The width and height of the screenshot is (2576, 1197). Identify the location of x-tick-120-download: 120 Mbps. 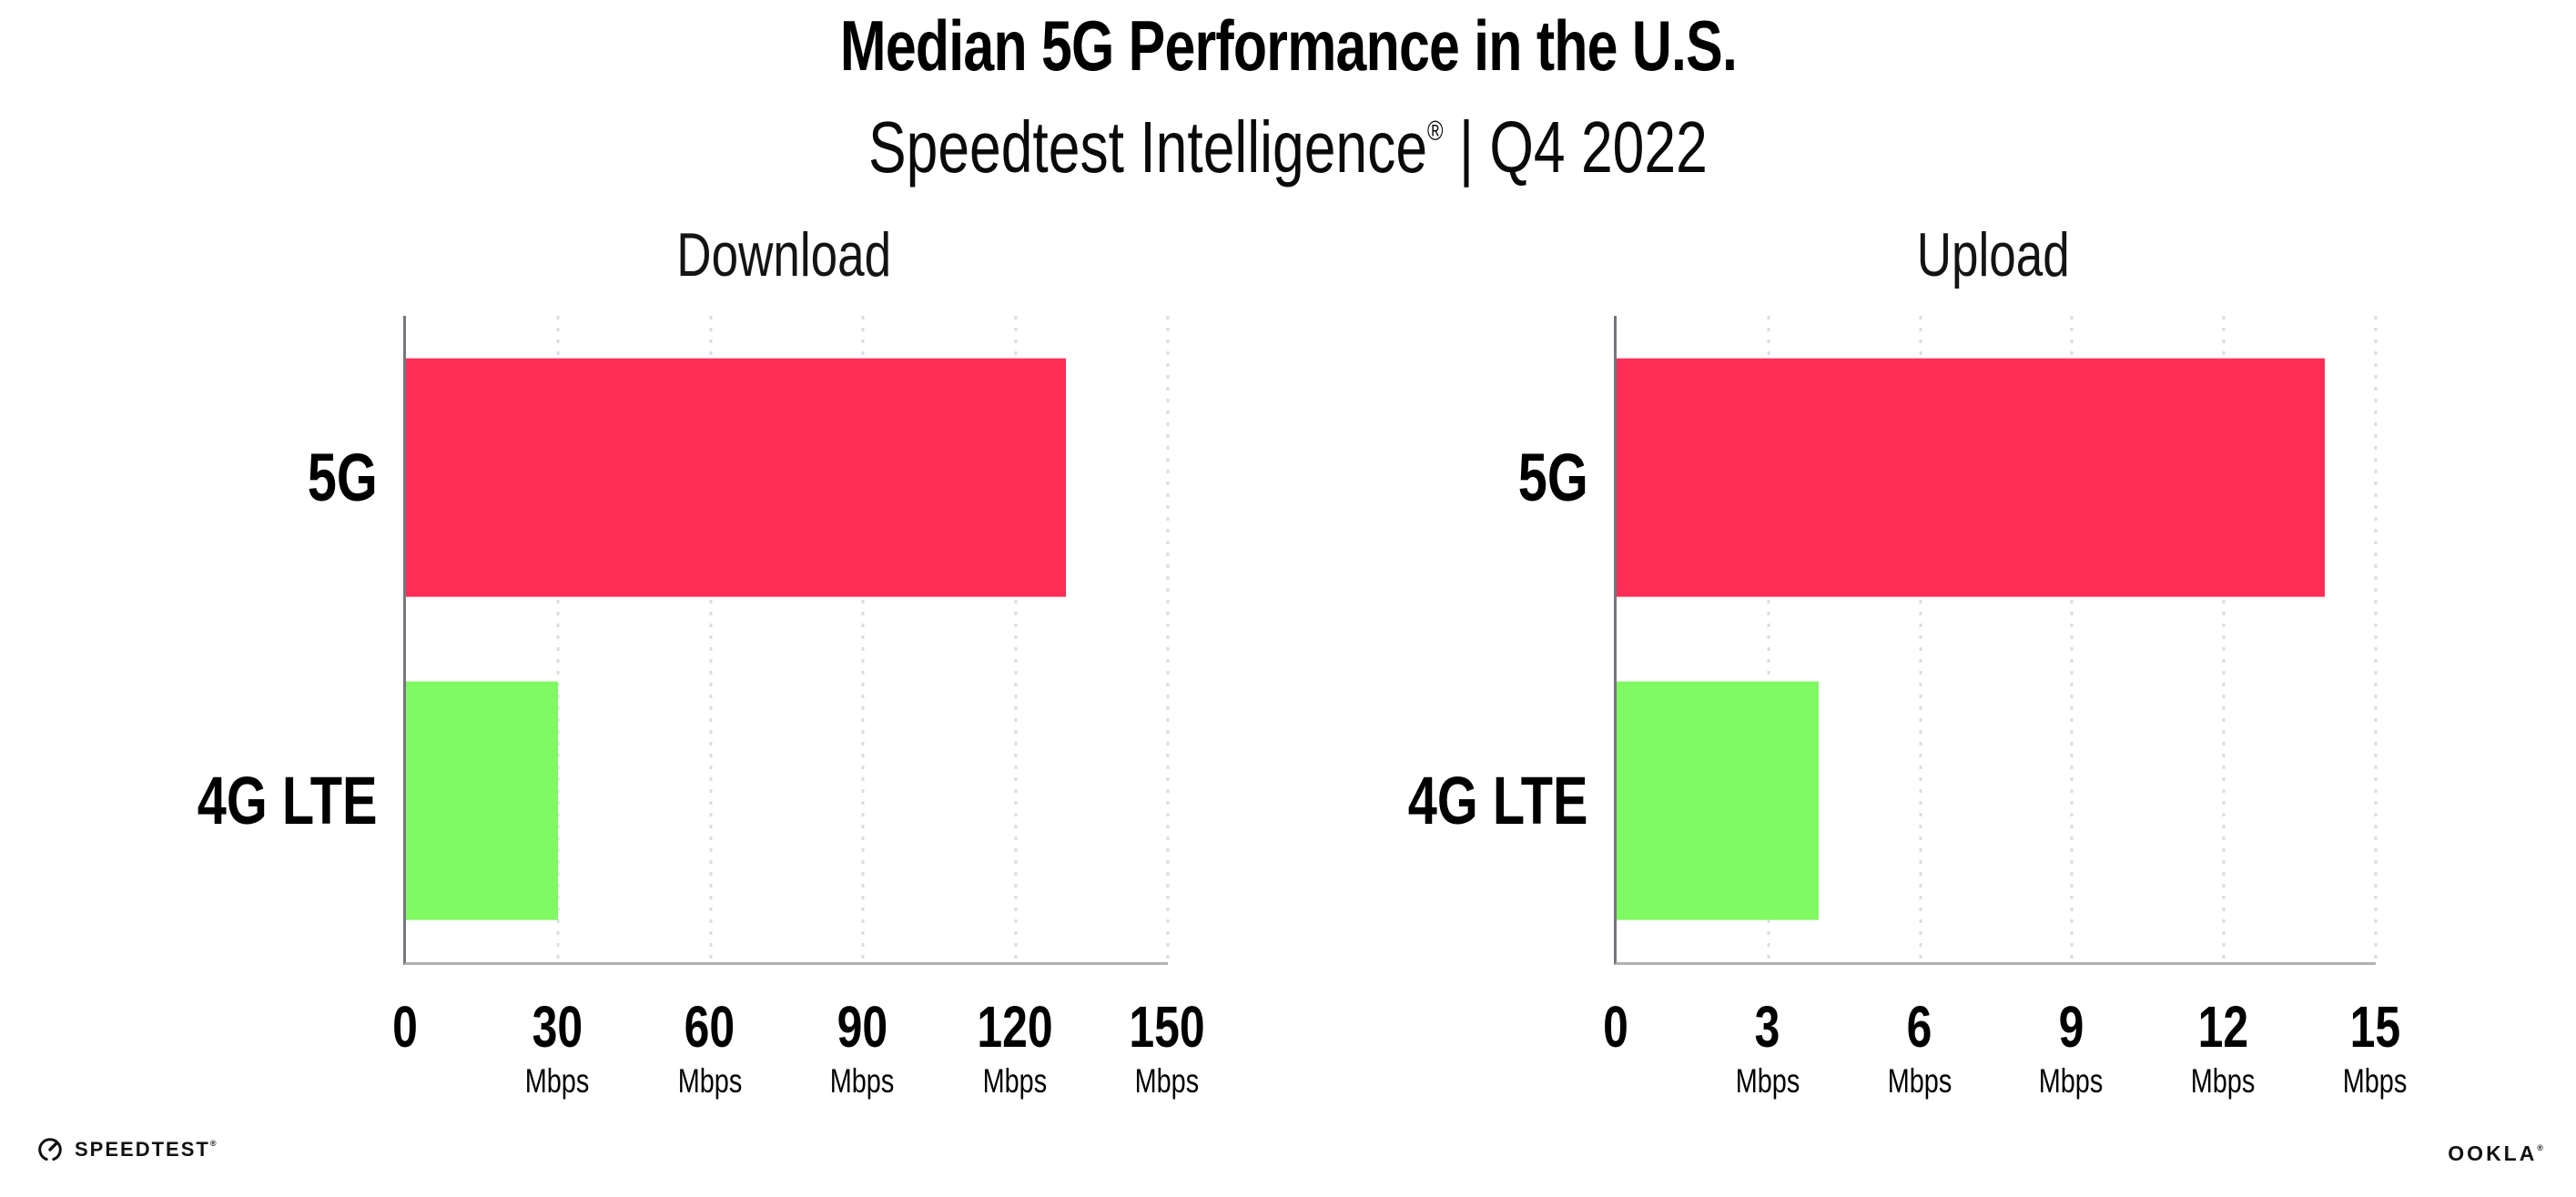
(1014, 1049).